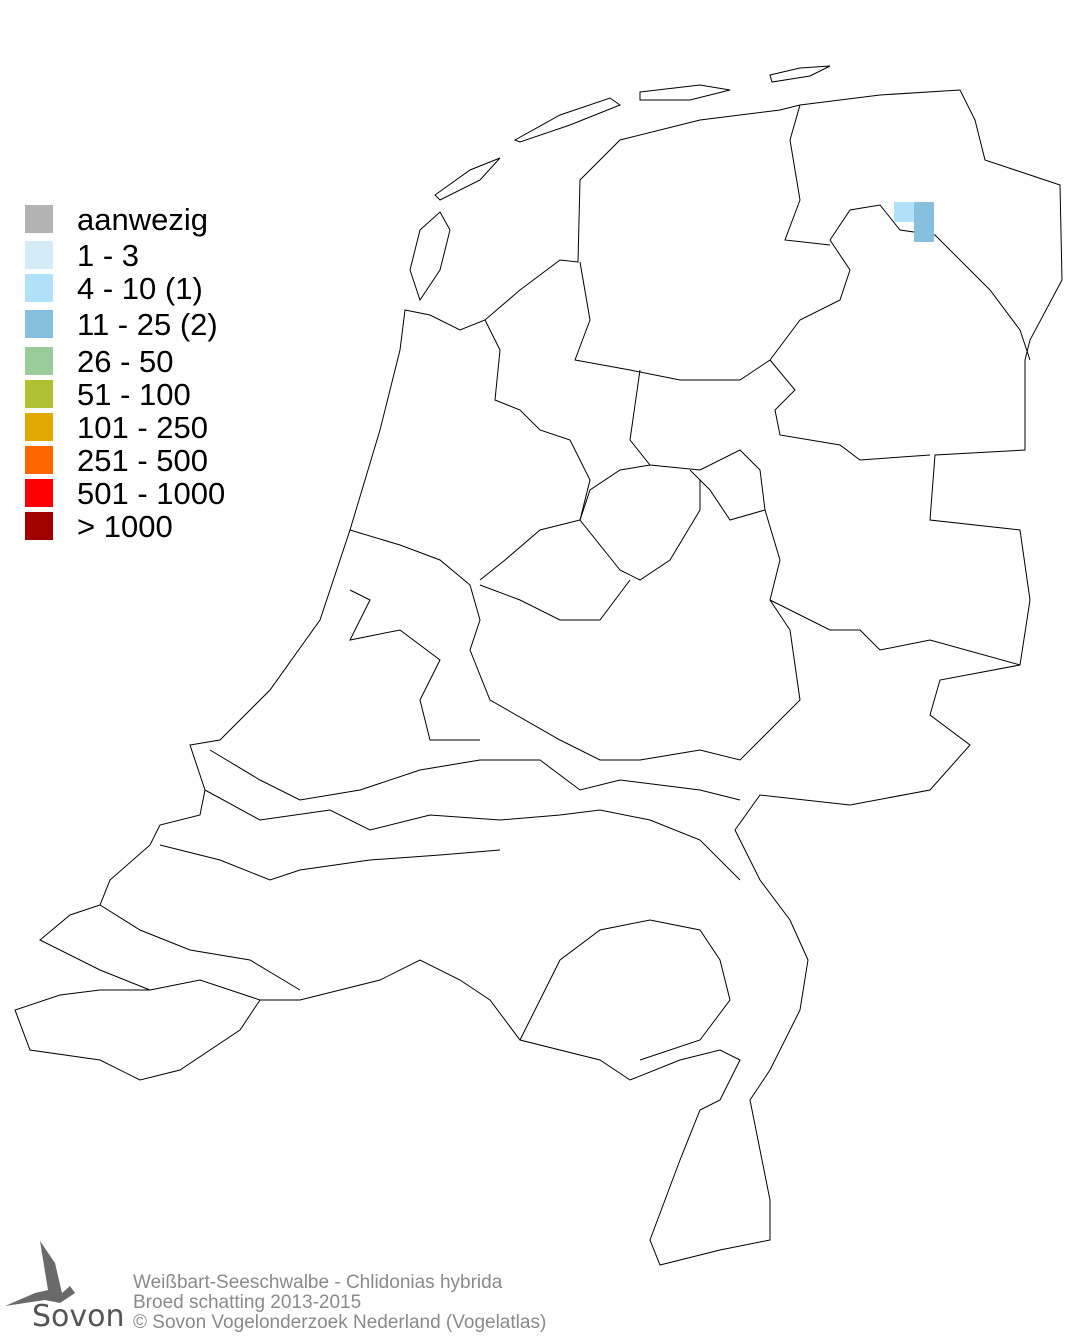 Image resolution: width=1074 pixels, height=1340 pixels. I want to click on legend-label: 51 - 100, so click(134, 394).